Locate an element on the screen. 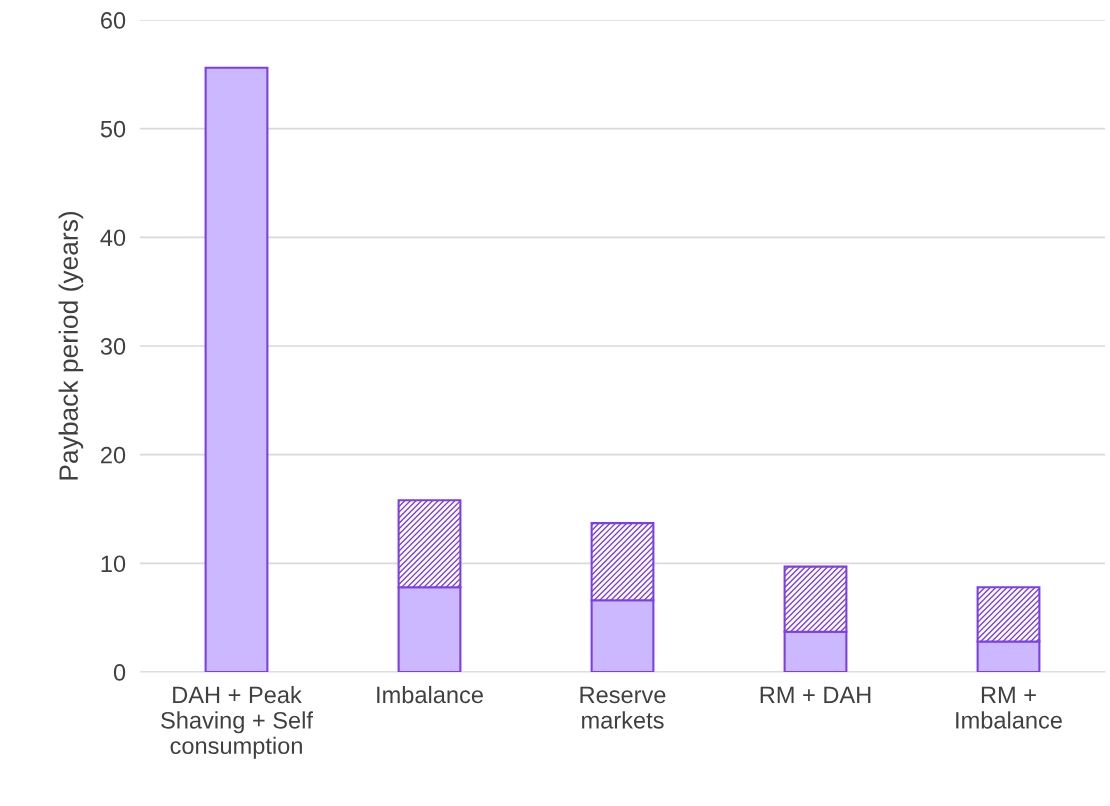 The width and height of the screenshot is (1110, 806). x-tick-label: RM + Imbalance is located at coordinates (1009, 707).